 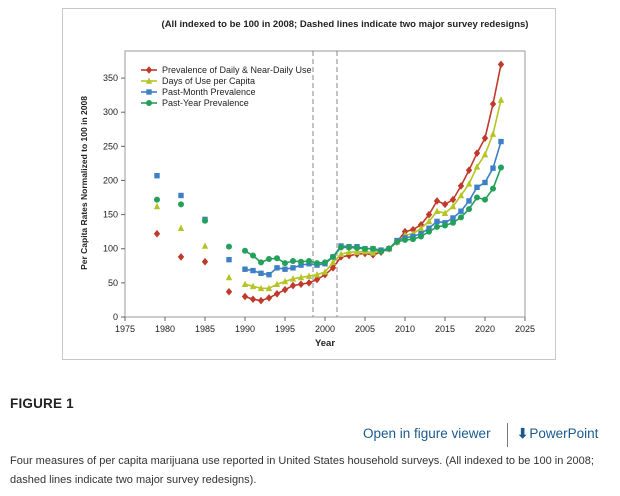 I want to click on legend-label-prevalence-of-daily-near-daily-use: Prevalence of Daily & Near-Daily Use, so click(x=237, y=70).